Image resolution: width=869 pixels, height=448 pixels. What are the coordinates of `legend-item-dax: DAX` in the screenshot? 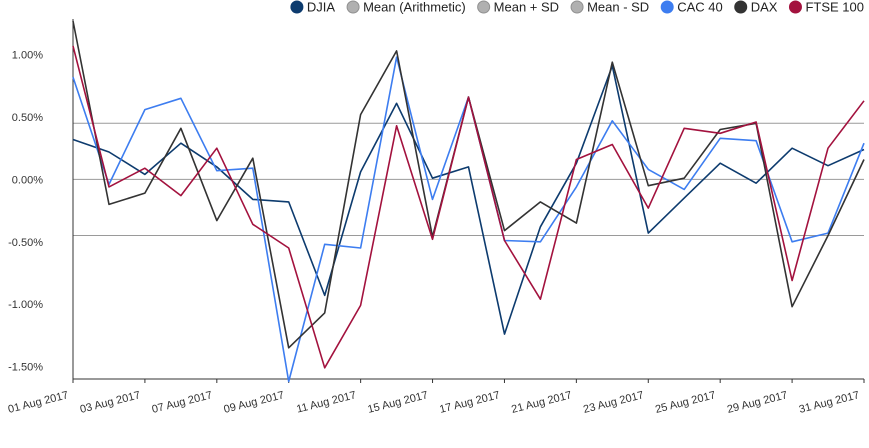 It's located at (756, 7).